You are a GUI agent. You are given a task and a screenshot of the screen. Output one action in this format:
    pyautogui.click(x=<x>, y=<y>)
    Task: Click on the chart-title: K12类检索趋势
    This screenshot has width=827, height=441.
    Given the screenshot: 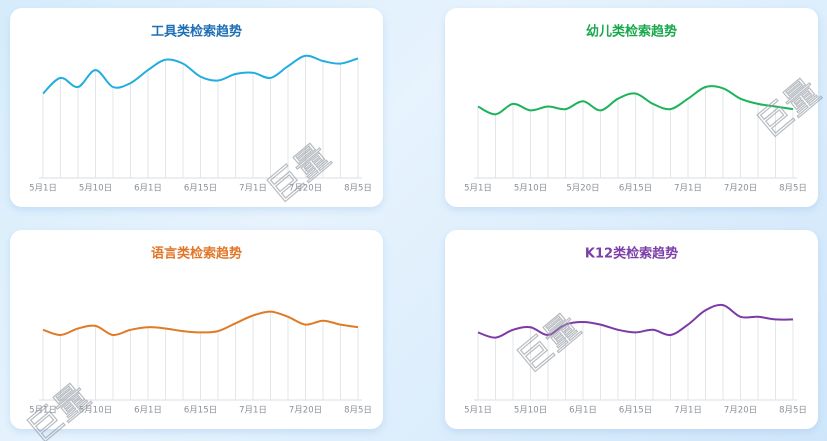 What is the action you would take?
    pyautogui.click(x=631, y=254)
    